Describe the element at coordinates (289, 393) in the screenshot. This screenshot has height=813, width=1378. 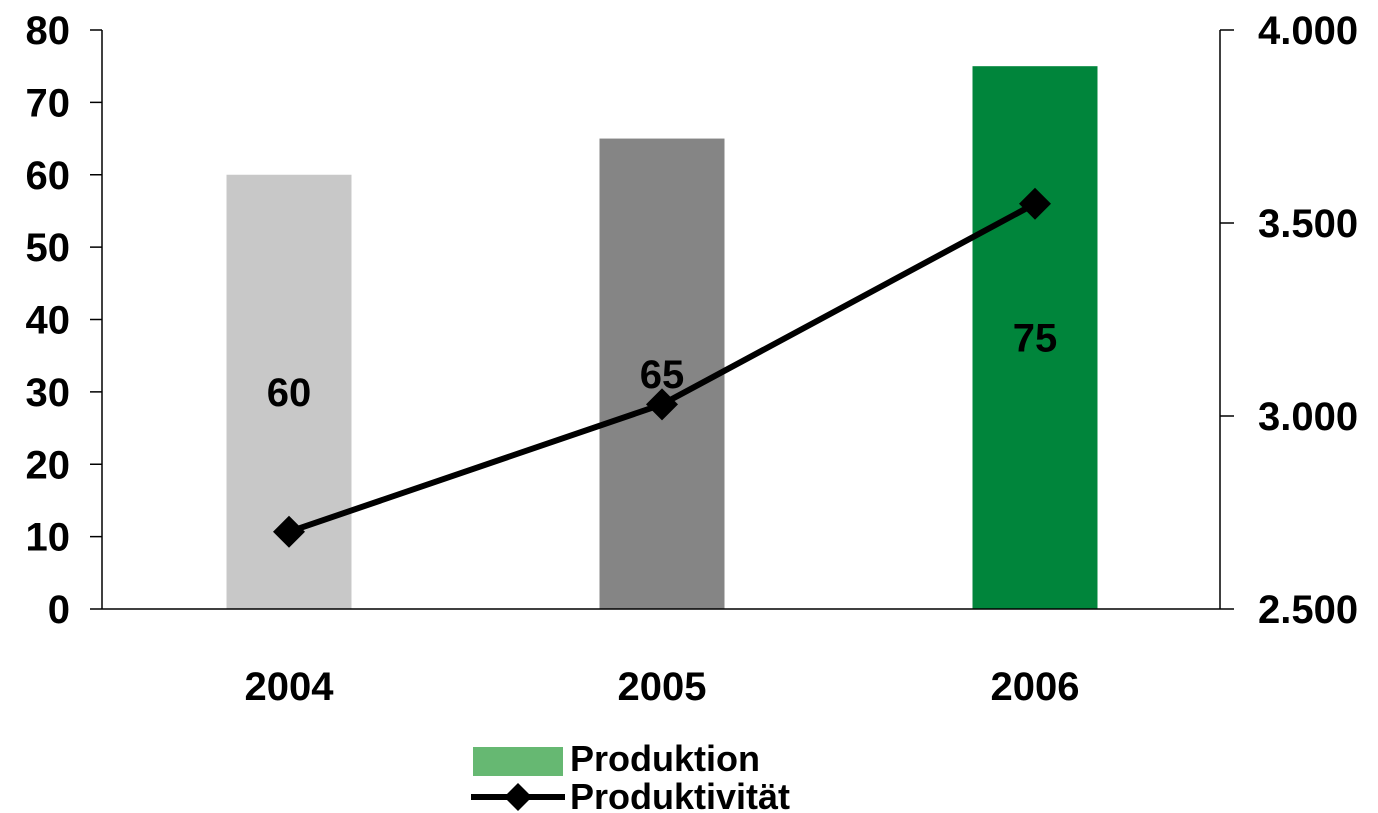
I see `bar-label-2004: 60` at that location.